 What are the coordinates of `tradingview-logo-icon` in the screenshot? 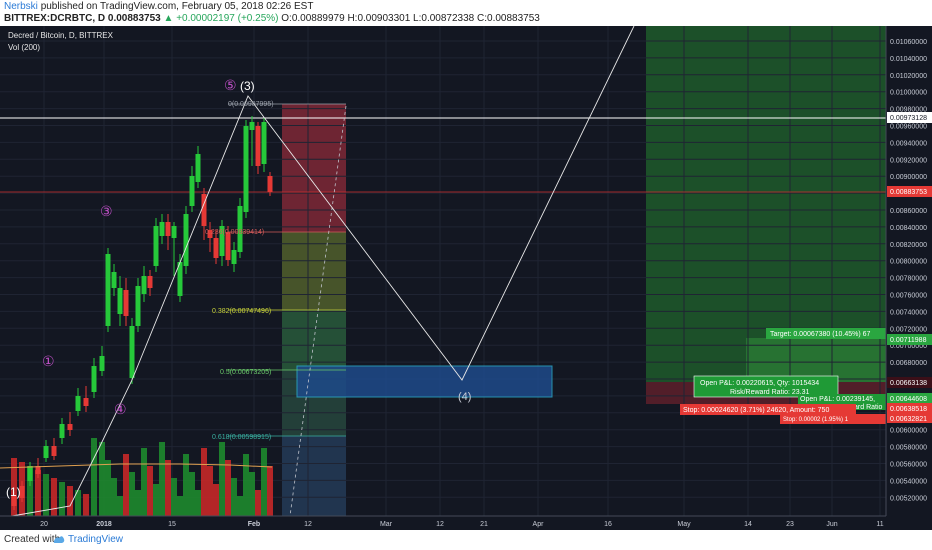 It's located at (59, 539).